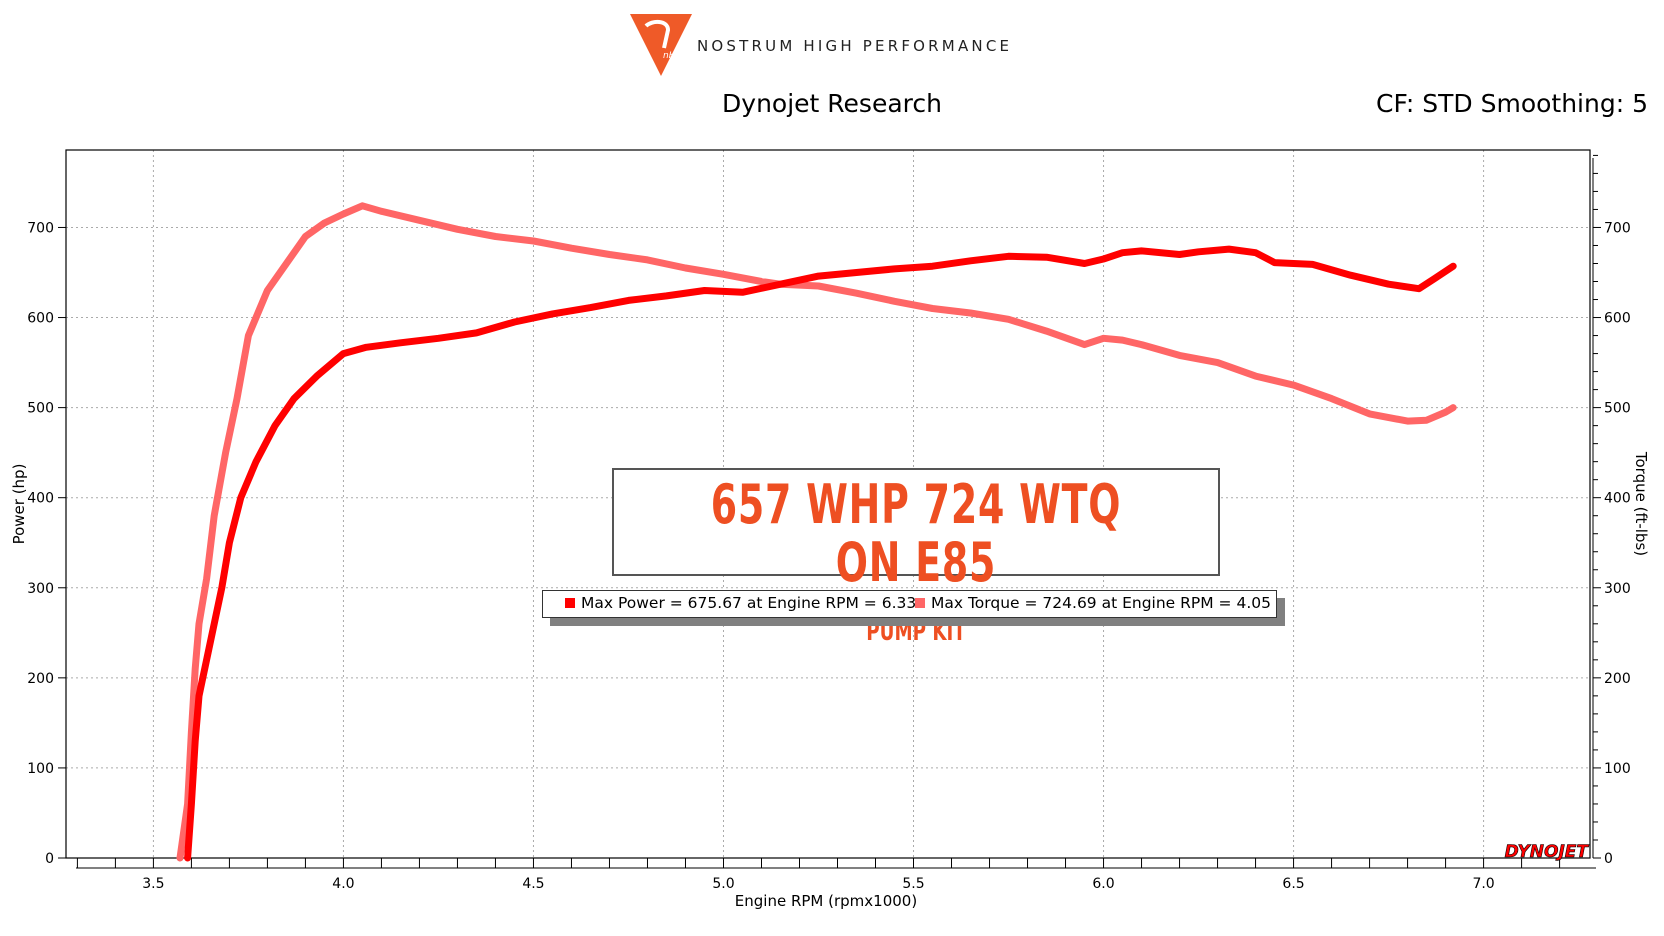 This screenshot has width=1664, height=936. What do you see at coordinates (1483, 884) in the screenshot?
I see `x-tick-label: 7.0` at bounding box center [1483, 884].